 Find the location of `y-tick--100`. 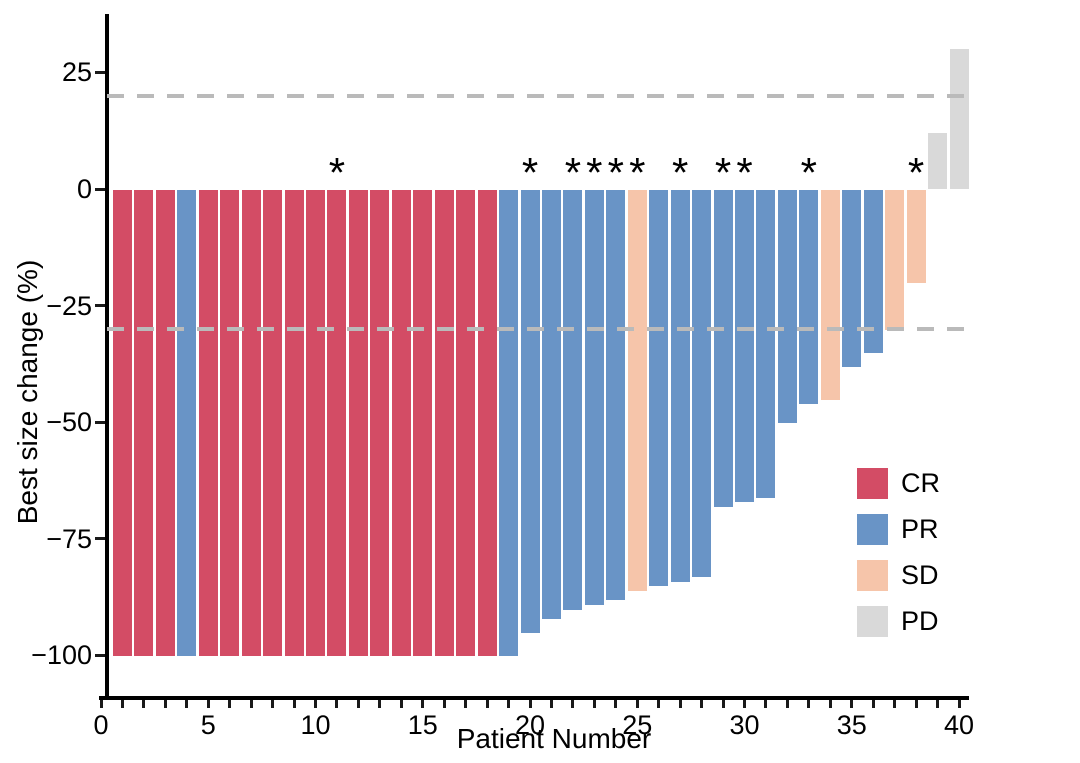

y-tick--100 is located at coordinates (100, 655).